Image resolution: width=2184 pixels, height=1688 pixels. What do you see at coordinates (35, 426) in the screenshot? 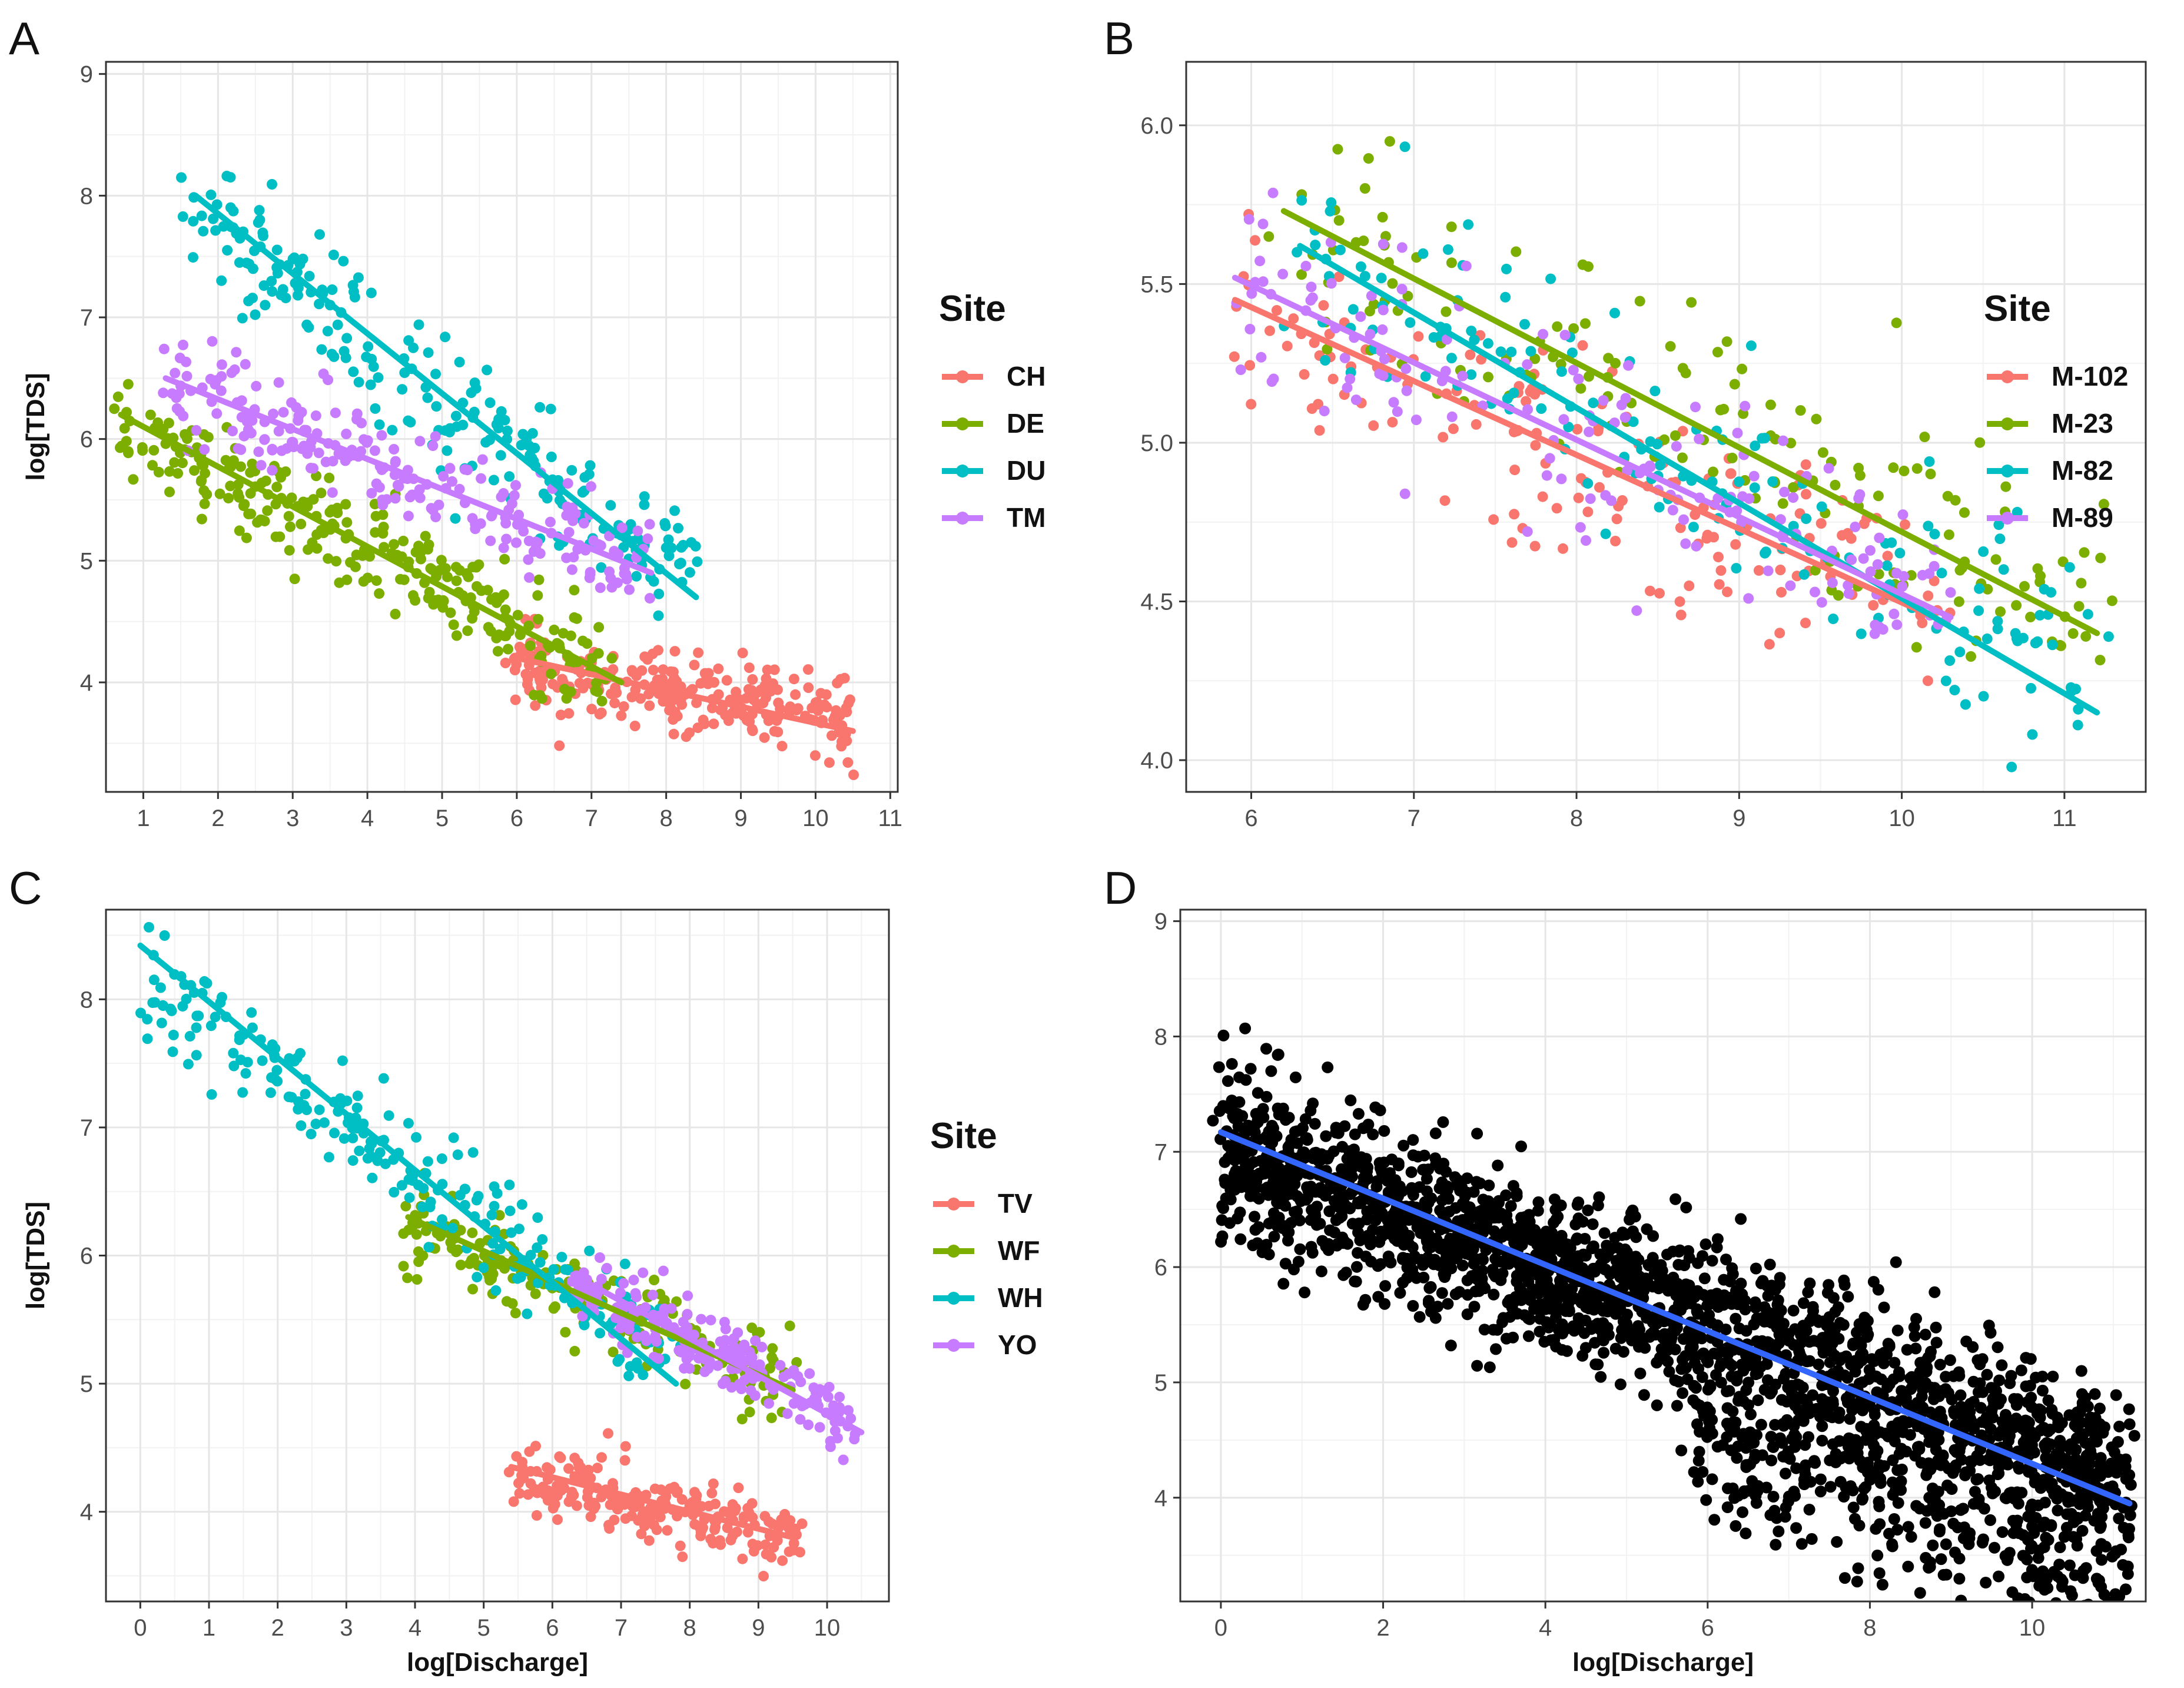
I see `y-axis-title: log[TDS]` at bounding box center [35, 426].